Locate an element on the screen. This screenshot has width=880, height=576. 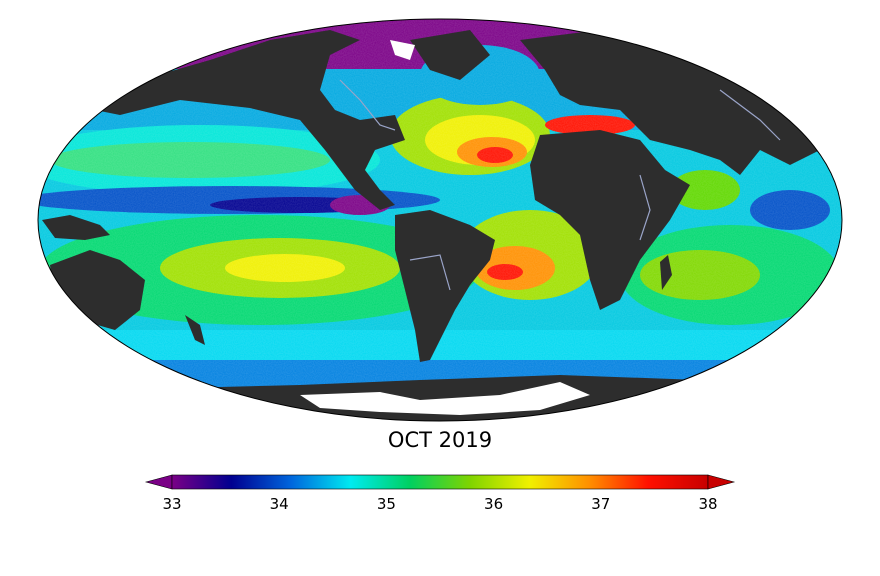
colorbar is located at coordinates (440, 482).